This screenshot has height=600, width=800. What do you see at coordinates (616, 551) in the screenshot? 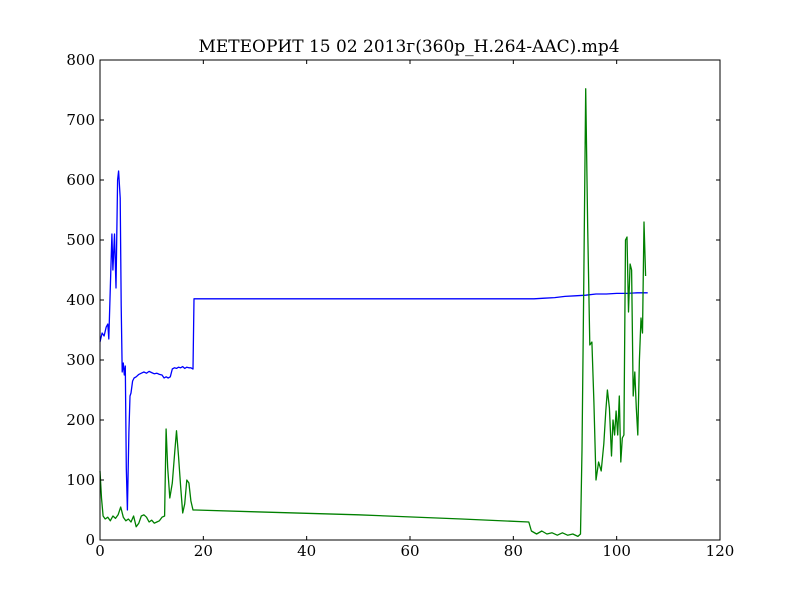
I see `x-tick-label-5: 100` at bounding box center [616, 551].